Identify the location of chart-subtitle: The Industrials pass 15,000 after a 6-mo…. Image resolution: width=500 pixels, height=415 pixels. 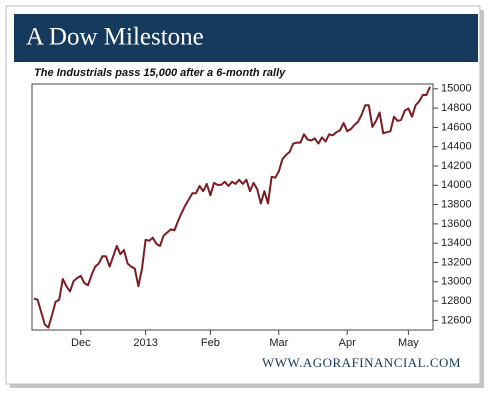
(160, 73).